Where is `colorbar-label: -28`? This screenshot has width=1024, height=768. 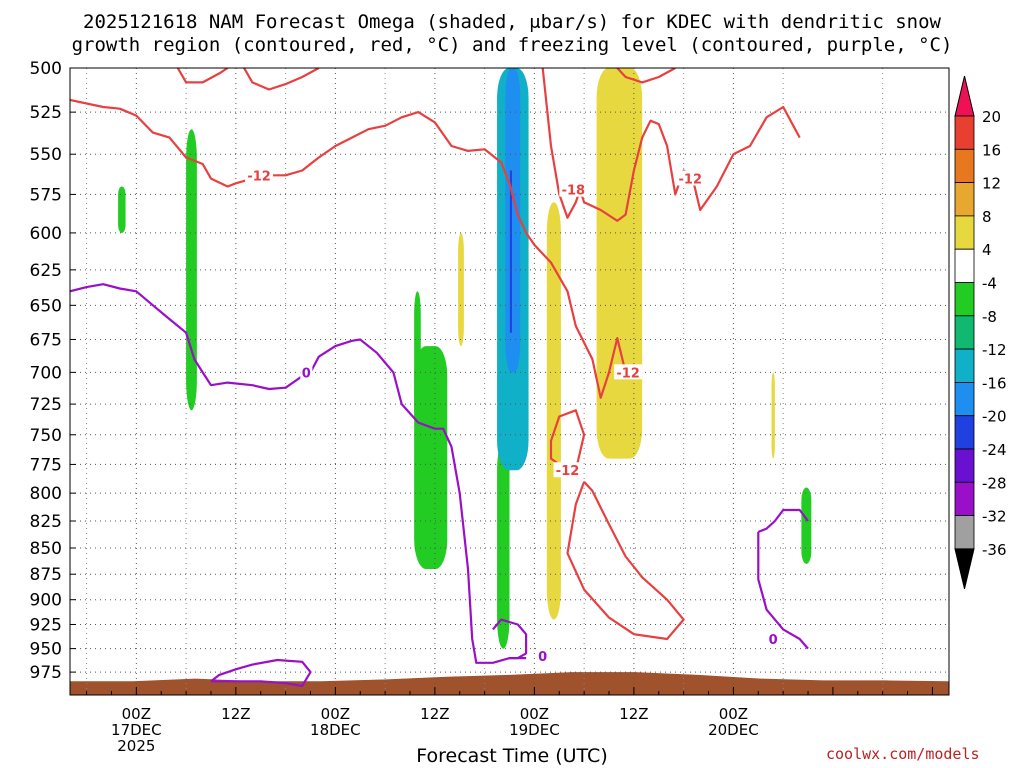
colorbar-label: -28 is located at coordinates (994, 483).